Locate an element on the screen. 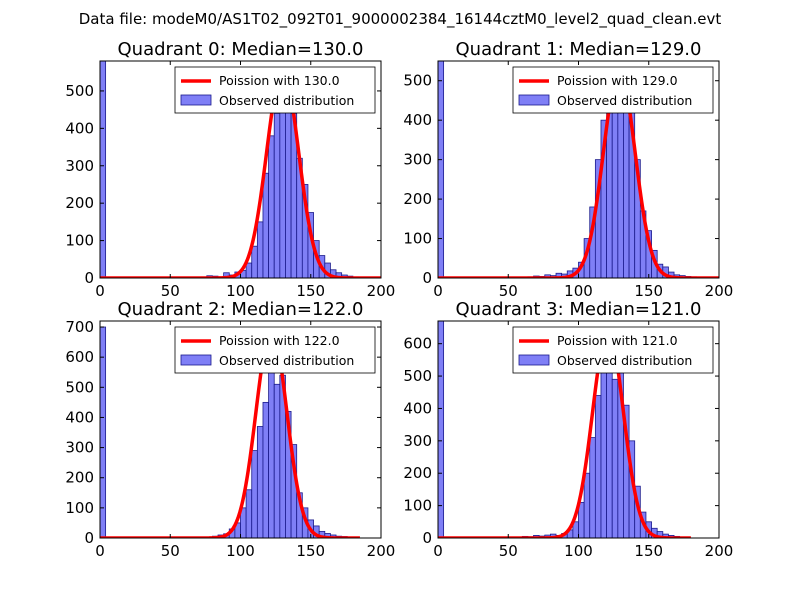 The width and height of the screenshot is (800, 600). quadrant-2-plot-area is located at coordinates (230, 432).